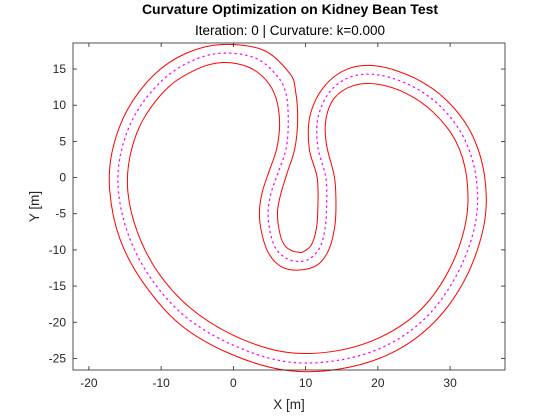 The height and width of the screenshot is (420, 560). I want to click on y-tick-label: 10, so click(60, 105).